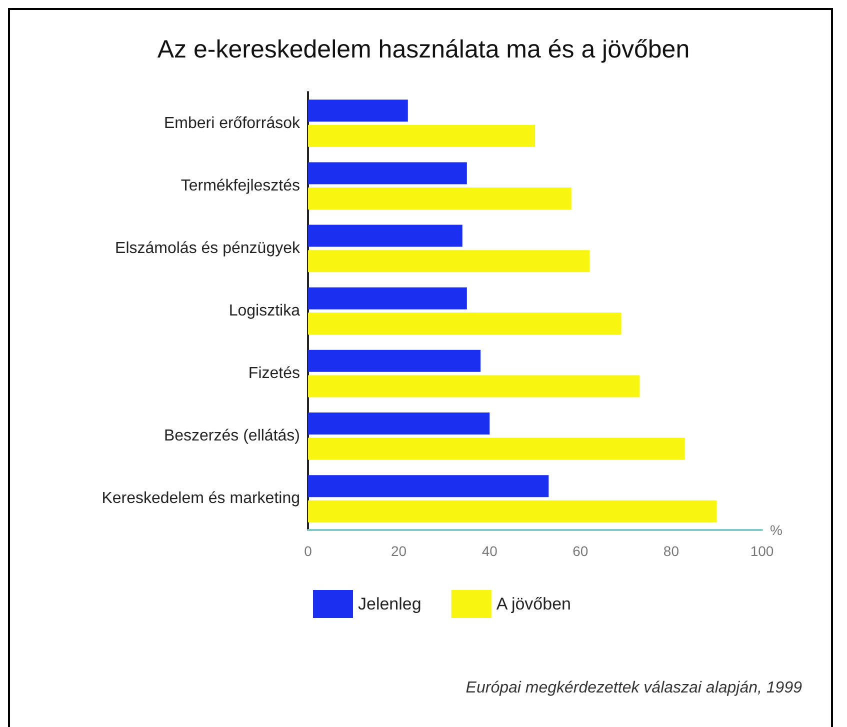  I want to click on y-tick-label: Kereskedelem és marketing, so click(201, 499).